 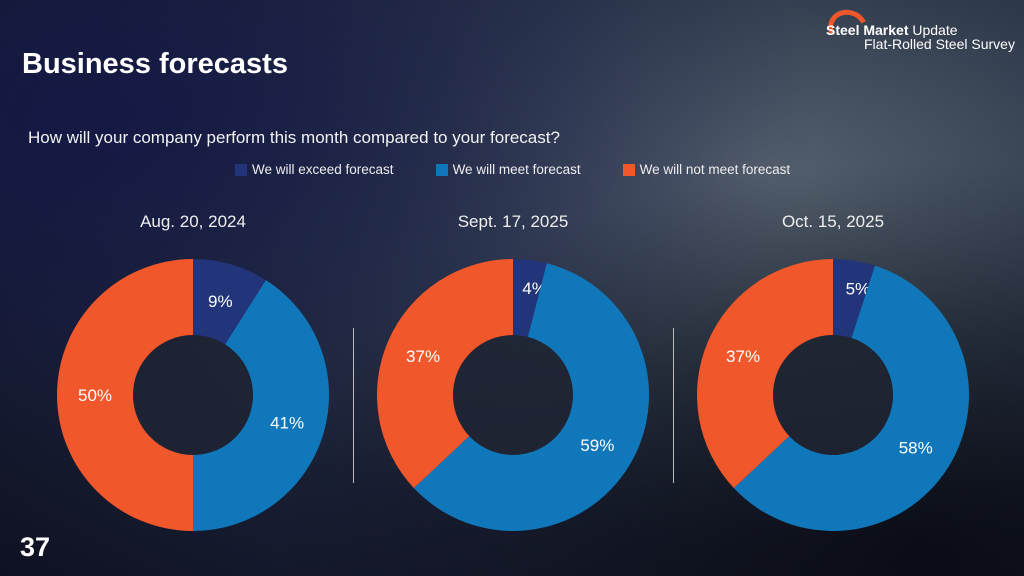 What do you see at coordinates (916, 448) in the screenshot?
I see `data-label: 58%` at bounding box center [916, 448].